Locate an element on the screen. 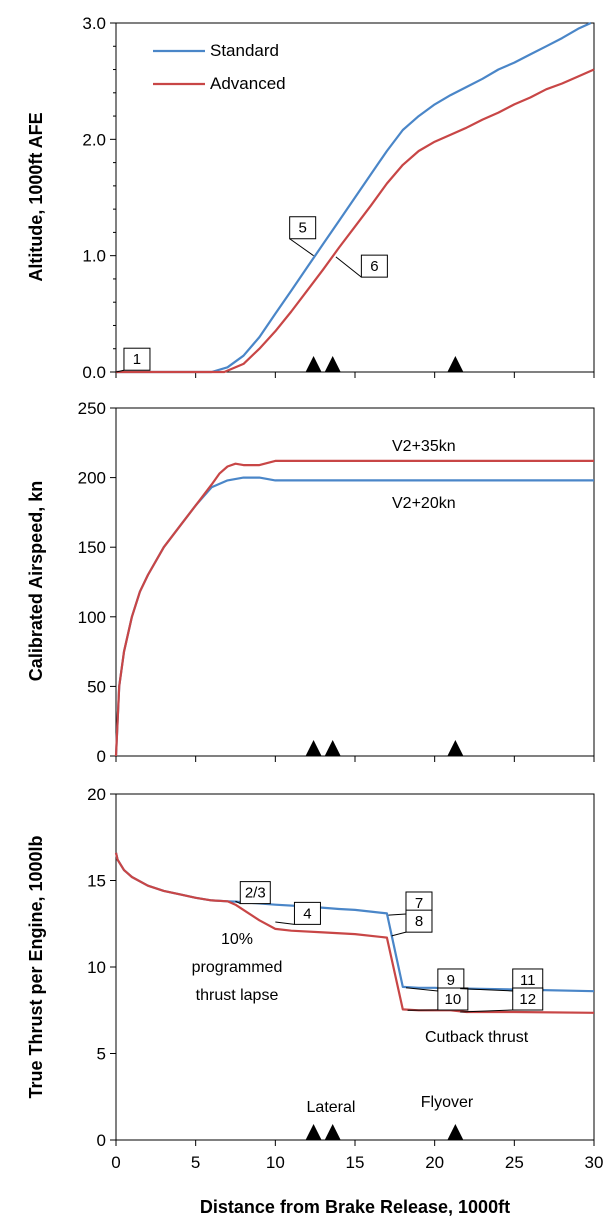 The width and height of the screenshot is (610, 1229). callout-label: 6 is located at coordinates (374, 266).